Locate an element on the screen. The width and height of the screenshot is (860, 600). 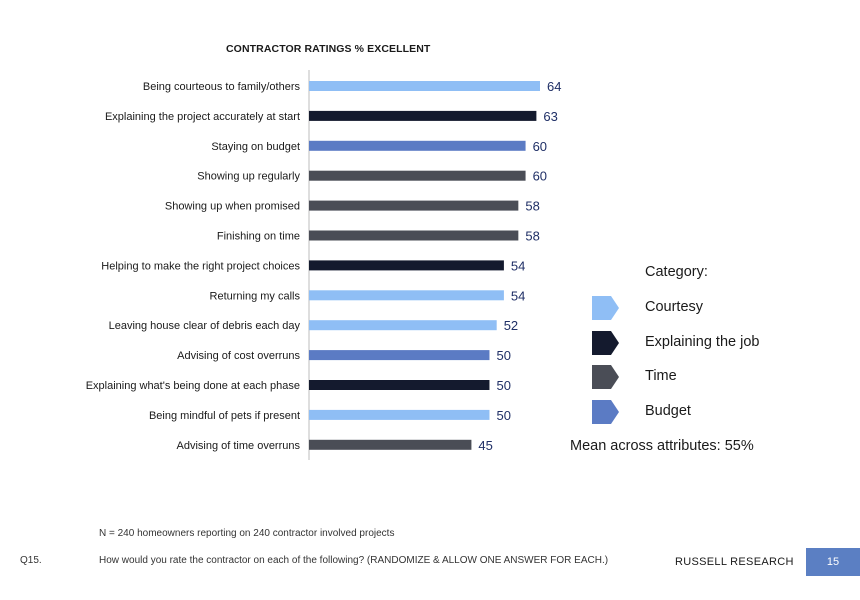
value-label-advising-of-cost-overruns: 50 is located at coordinates (503, 355).